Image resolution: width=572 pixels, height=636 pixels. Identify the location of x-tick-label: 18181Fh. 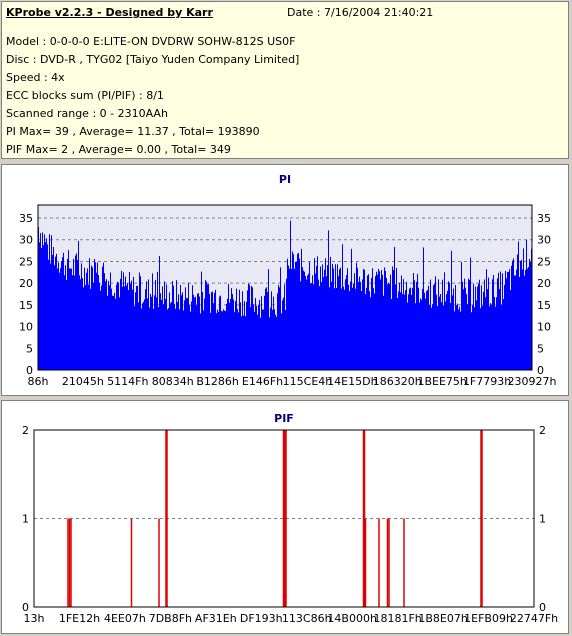
(397, 618).